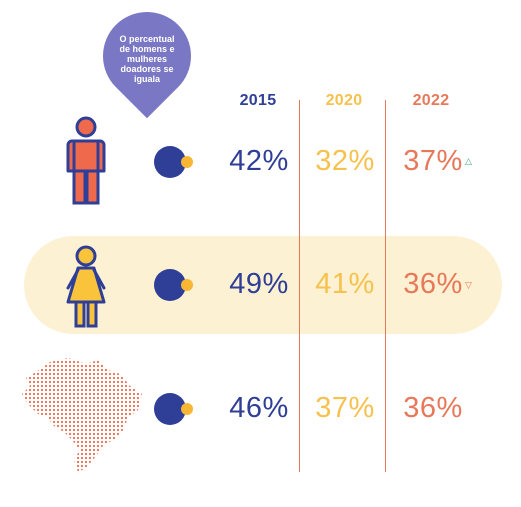 This screenshot has width=521, height=507. Describe the element at coordinates (259, 161) in the screenshot. I see `value-men-2015: 42%` at that location.